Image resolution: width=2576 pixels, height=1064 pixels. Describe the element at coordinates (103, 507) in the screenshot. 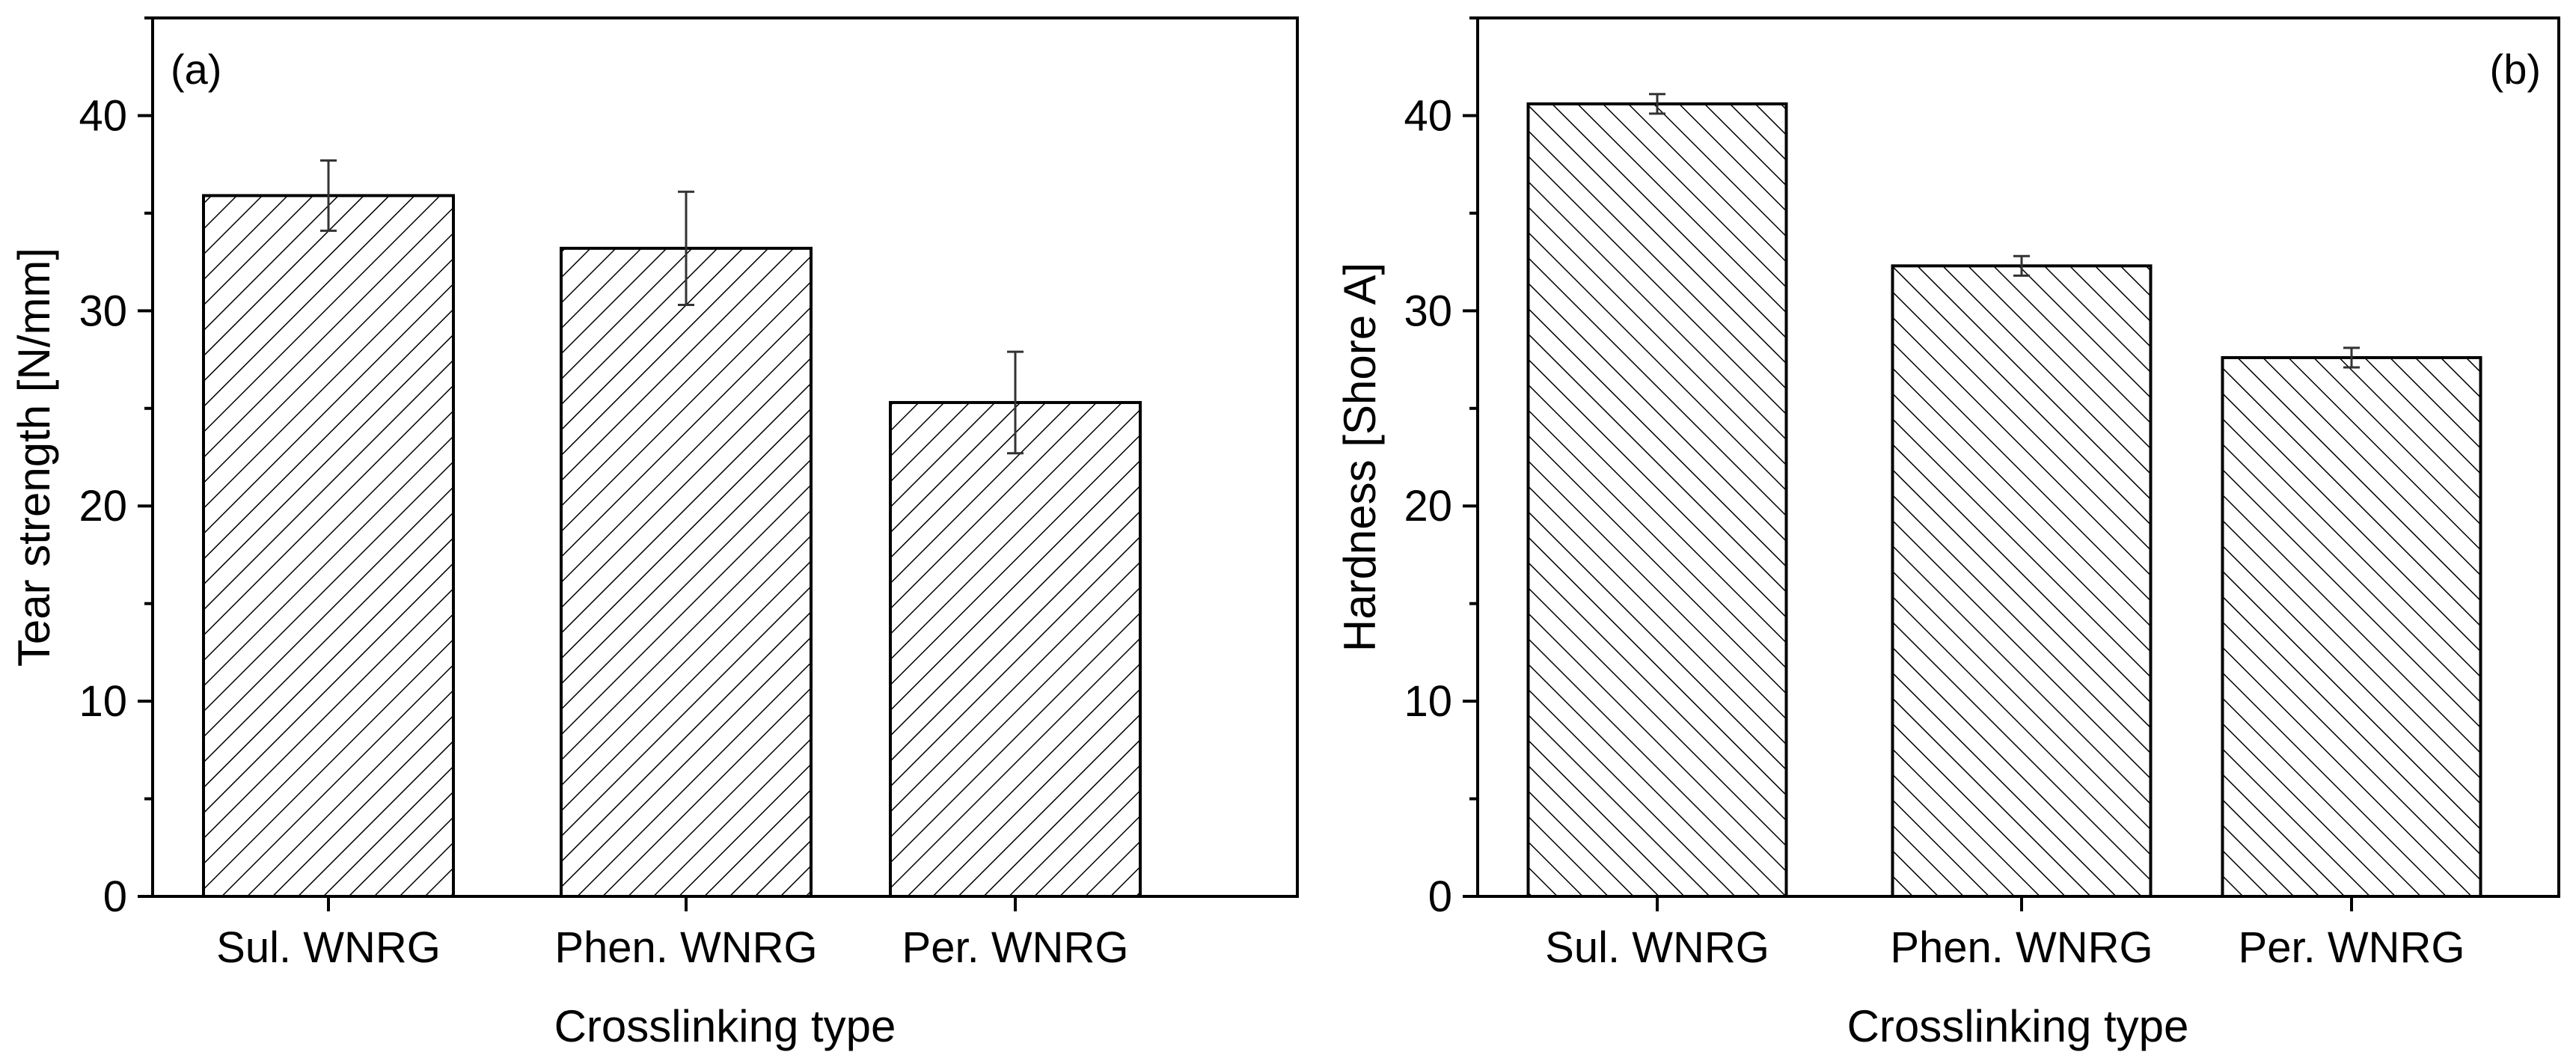

I see `y-tick-label-a: 20` at that location.